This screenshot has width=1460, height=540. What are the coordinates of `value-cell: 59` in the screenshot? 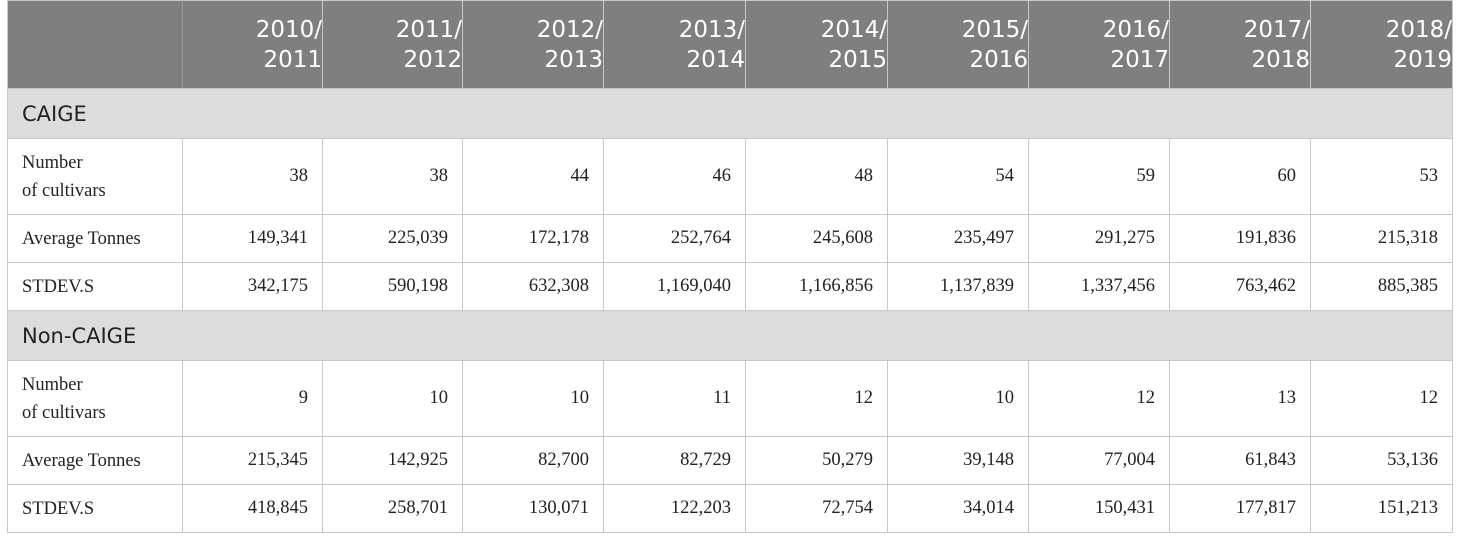 It's located at (1099, 176).